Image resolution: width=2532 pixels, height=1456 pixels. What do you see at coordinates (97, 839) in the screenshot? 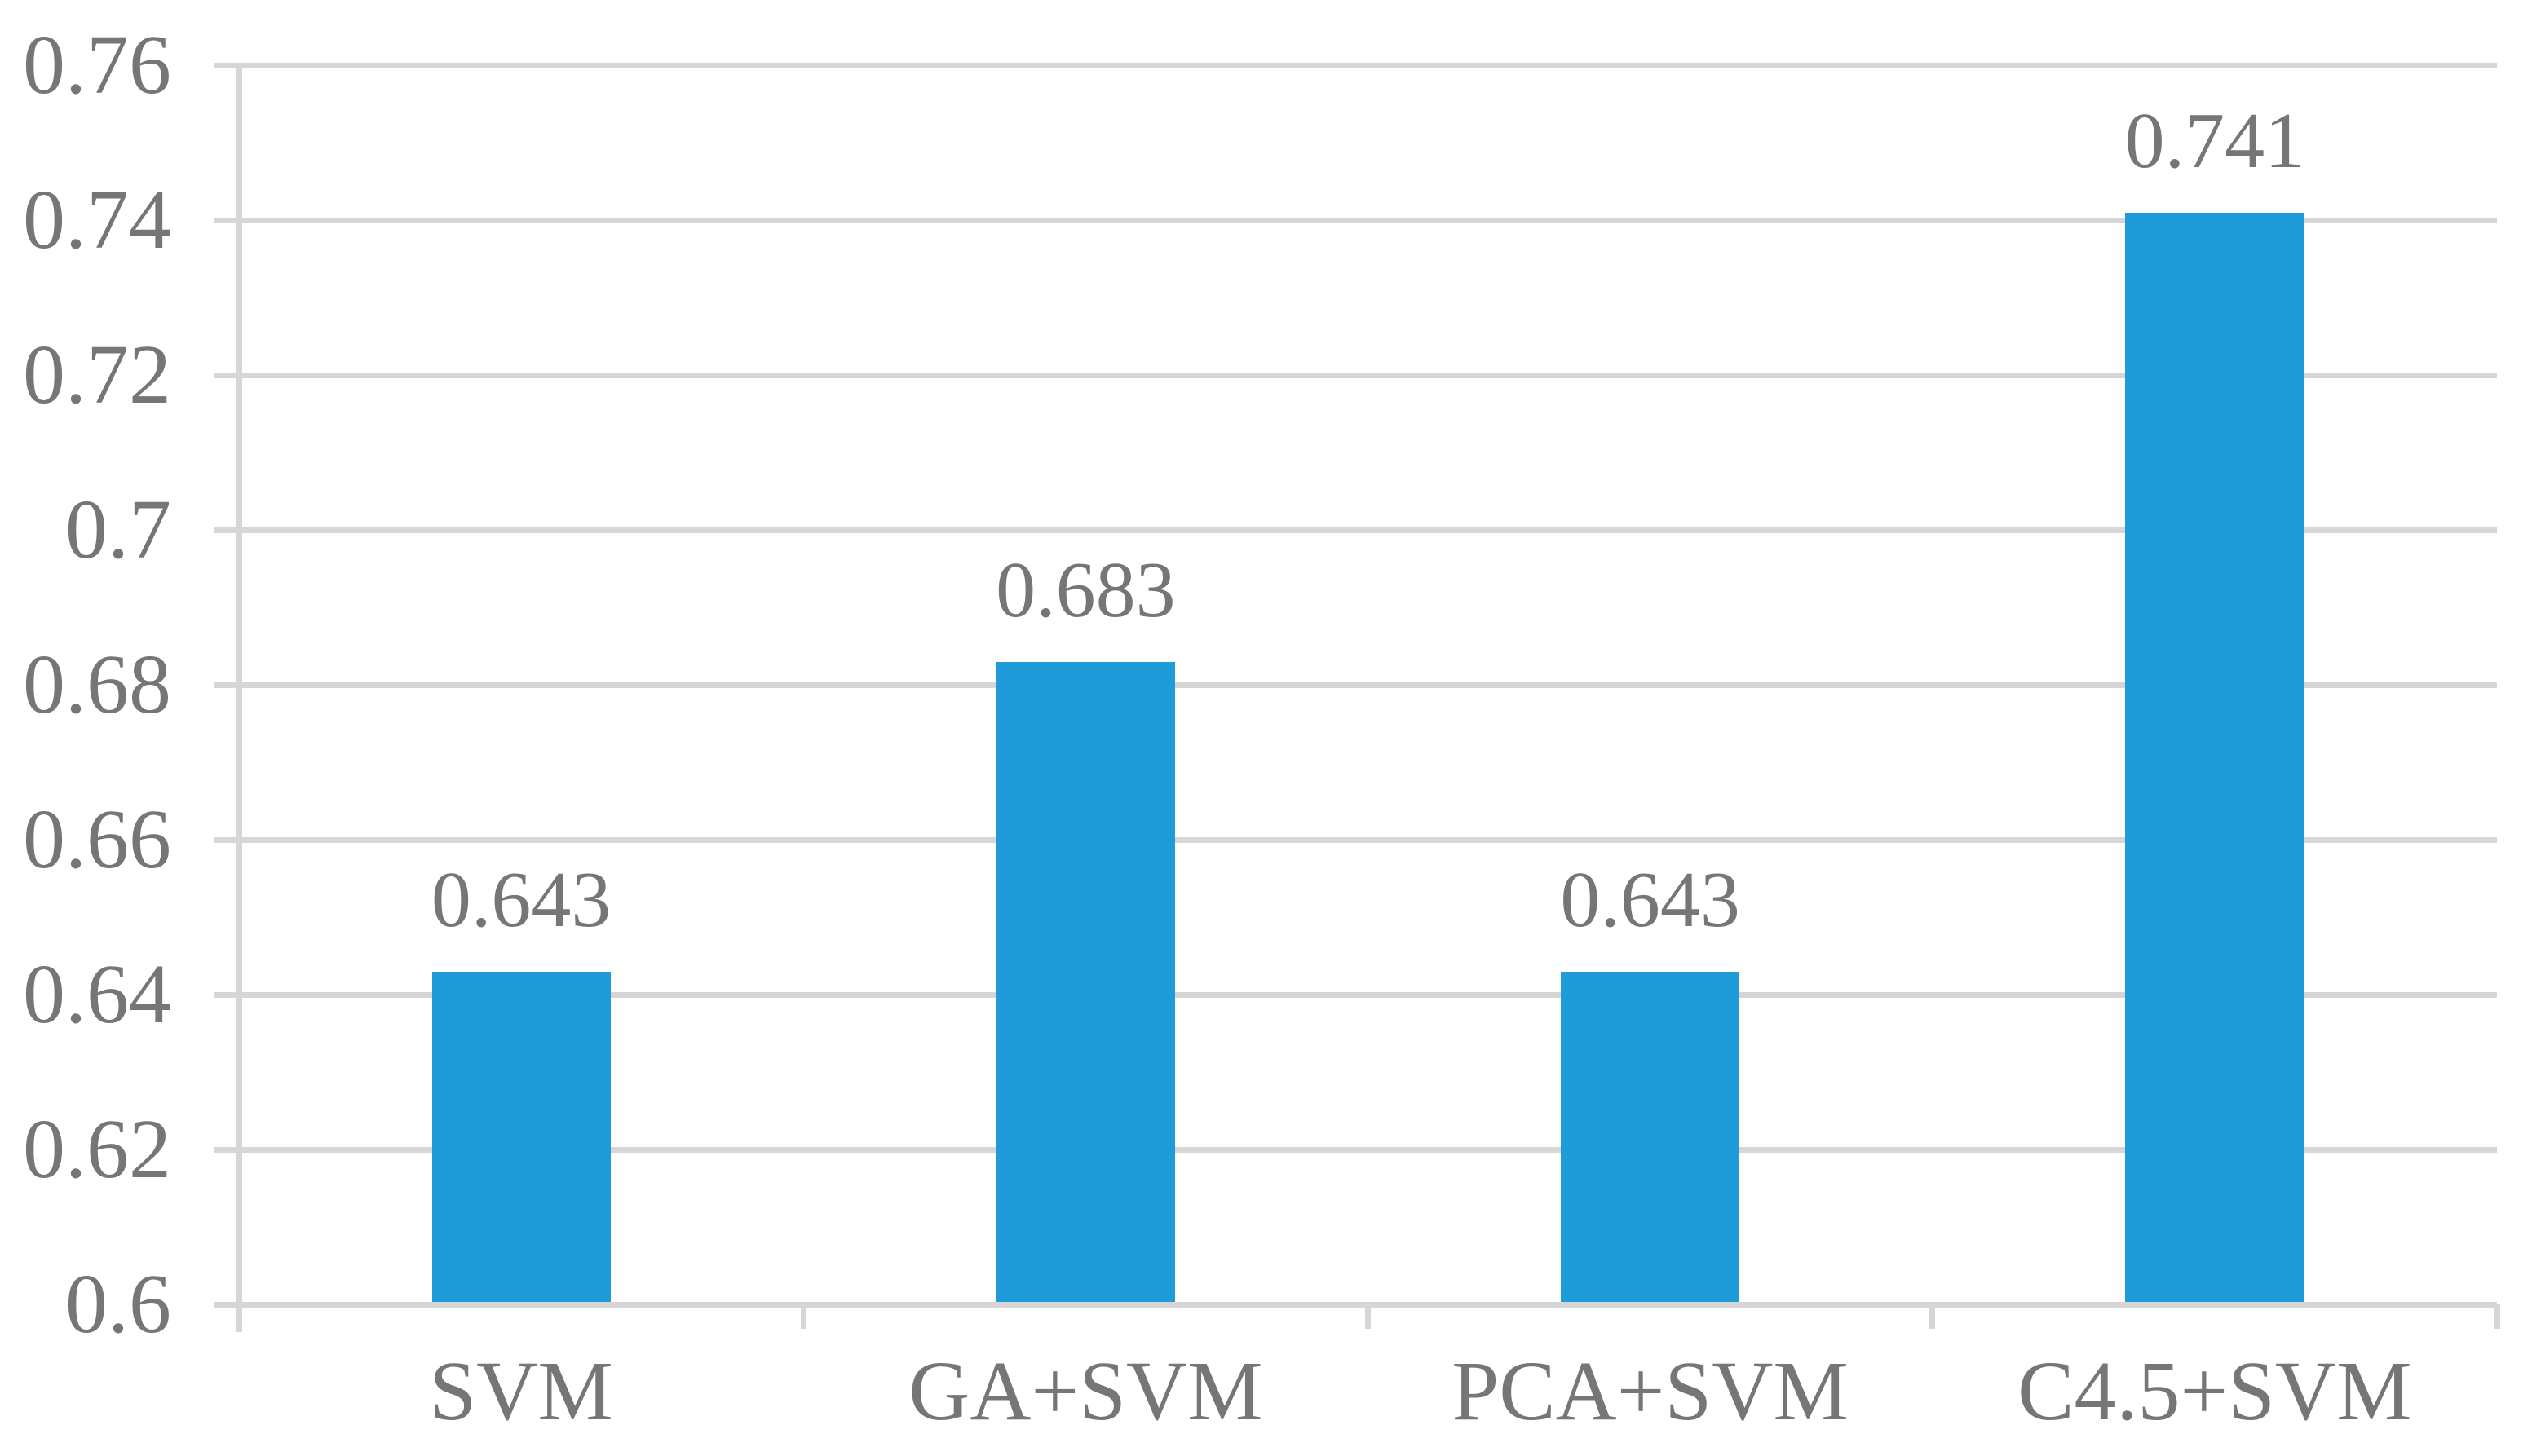
I see `y-axis-tick-label: 0.66` at bounding box center [97, 839].